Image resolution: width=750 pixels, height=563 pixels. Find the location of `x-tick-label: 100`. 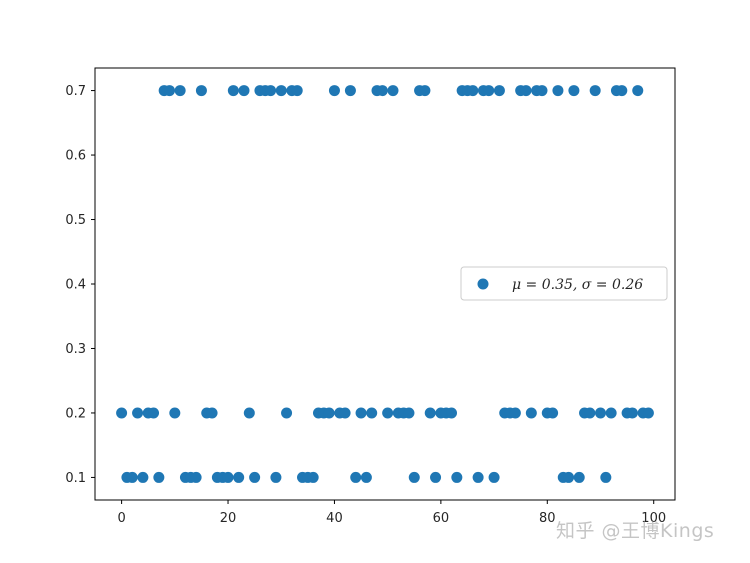

x-tick-label: 100 is located at coordinates (653, 518).